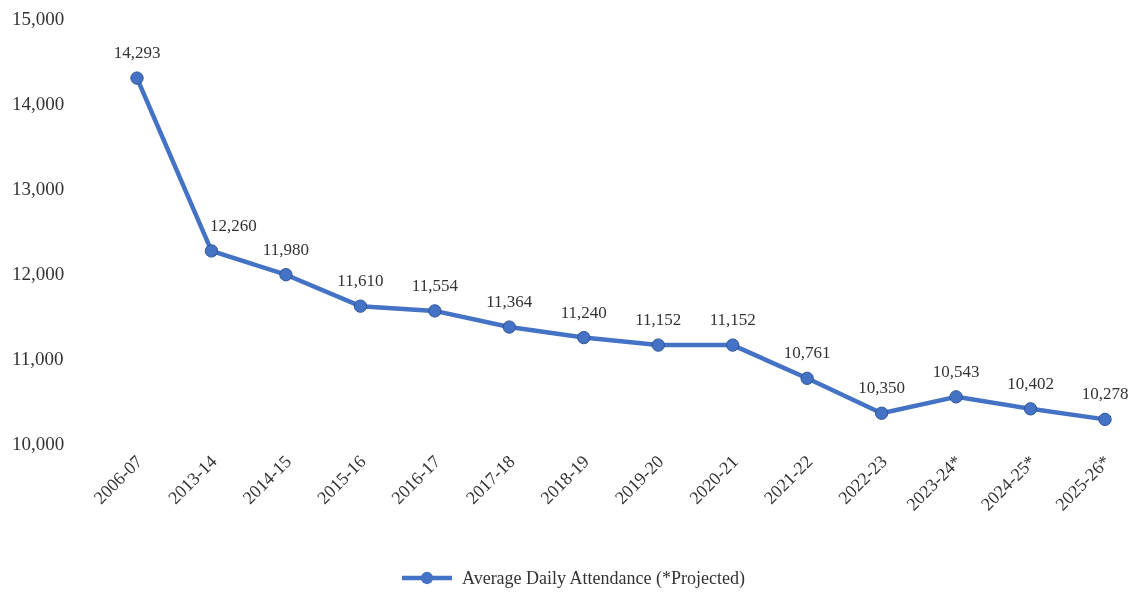  Describe the element at coordinates (38, 103) in the screenshot. I see `y-tick-label: 14,000` at that location.